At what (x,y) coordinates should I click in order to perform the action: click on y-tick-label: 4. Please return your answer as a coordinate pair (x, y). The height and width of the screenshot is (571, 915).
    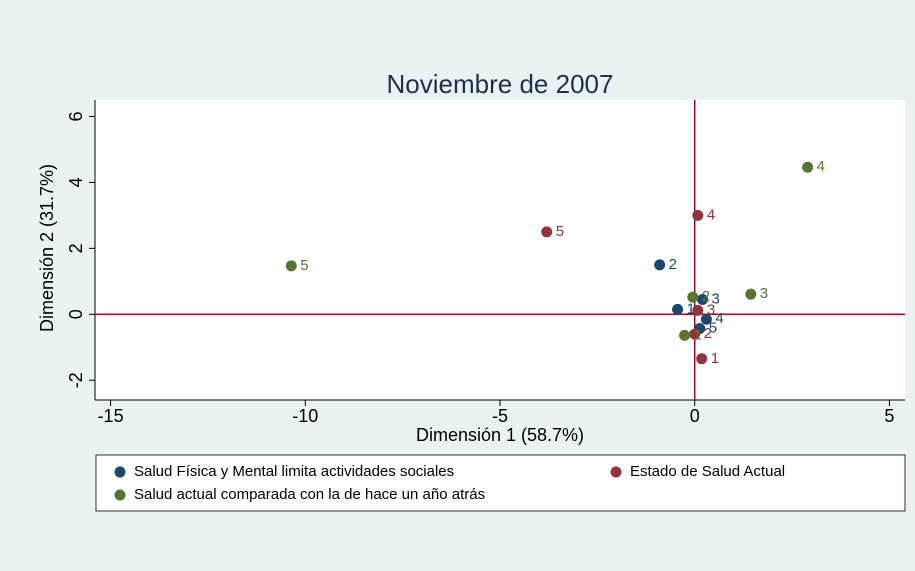
    Looking at the image, I should click on (76, 182).